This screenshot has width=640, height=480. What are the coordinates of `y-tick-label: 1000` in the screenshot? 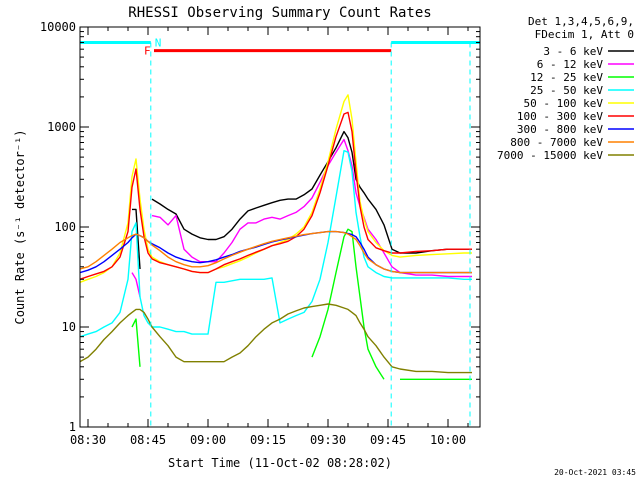 It's located at (61, 127).